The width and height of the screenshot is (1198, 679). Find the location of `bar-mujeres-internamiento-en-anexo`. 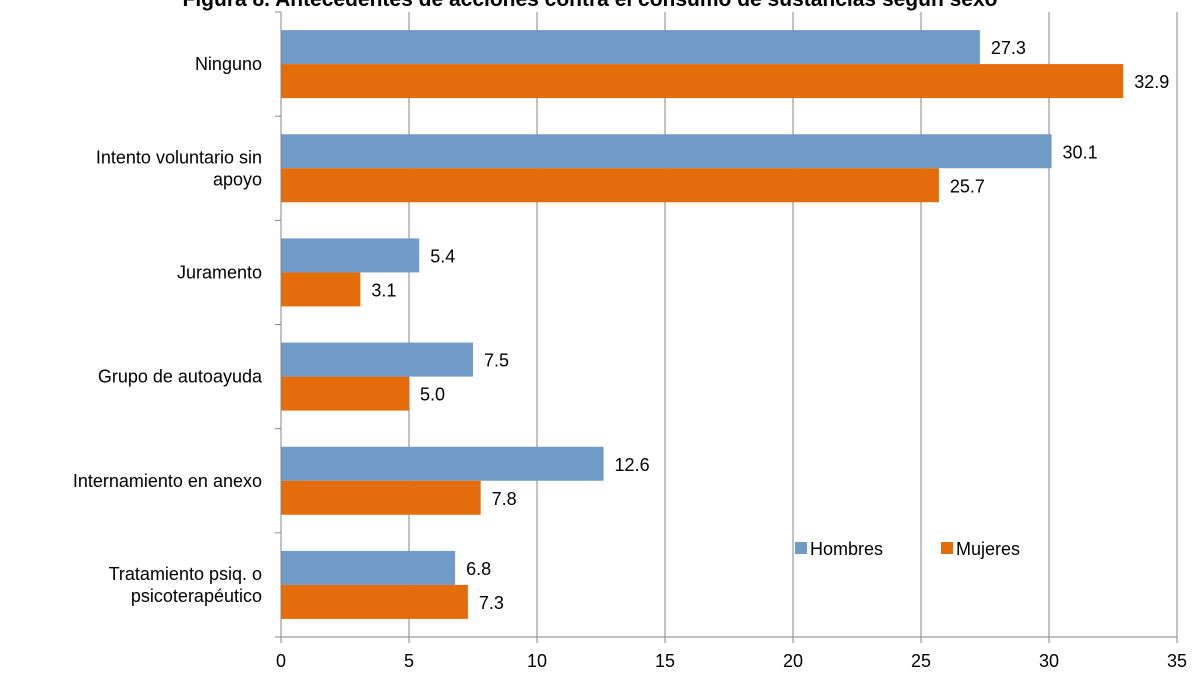

bar-mujeres-internamiento-en-anexo is located at coordinates (381, 497).